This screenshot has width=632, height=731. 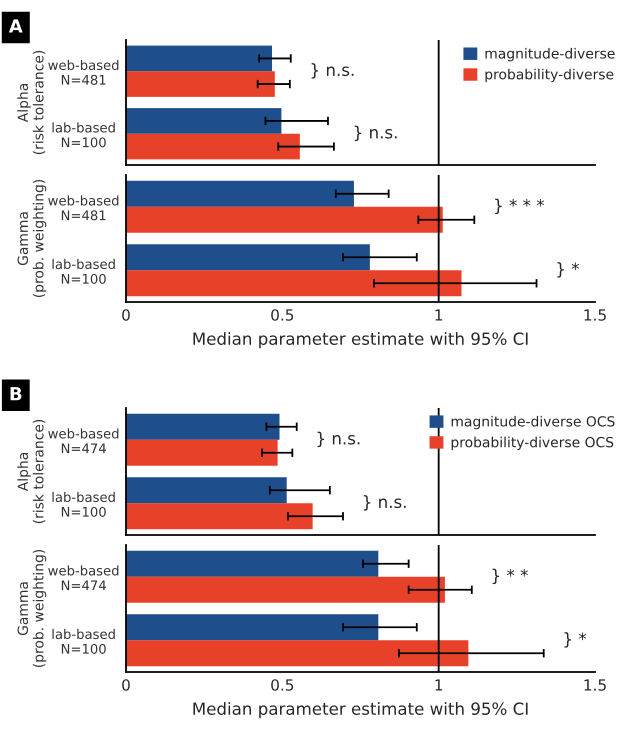 I want to click on legend-label: probability-diverse, so click(x=550, y=75).